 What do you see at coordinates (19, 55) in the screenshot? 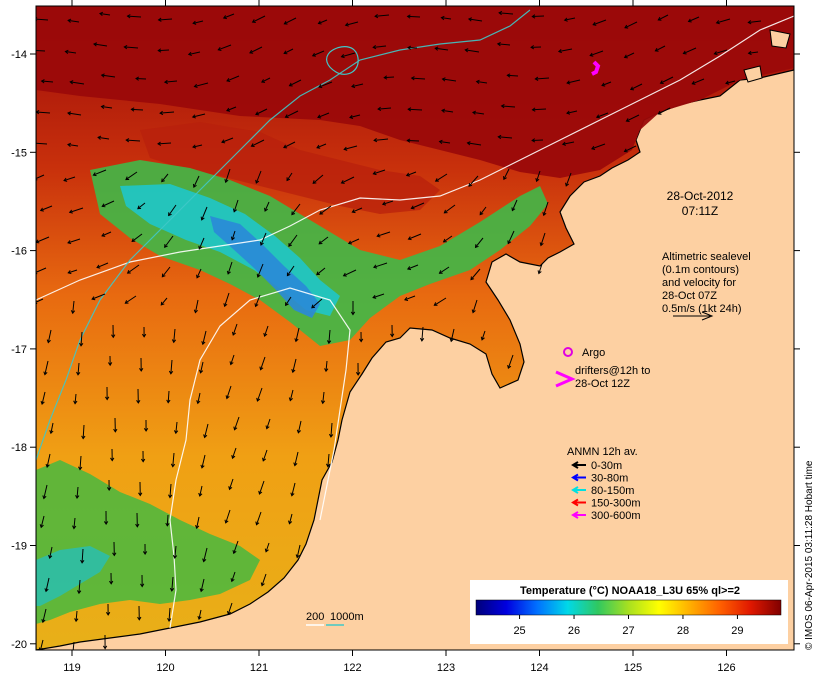
I see `y-tick-label: -14` at bounding box center [19, 55].